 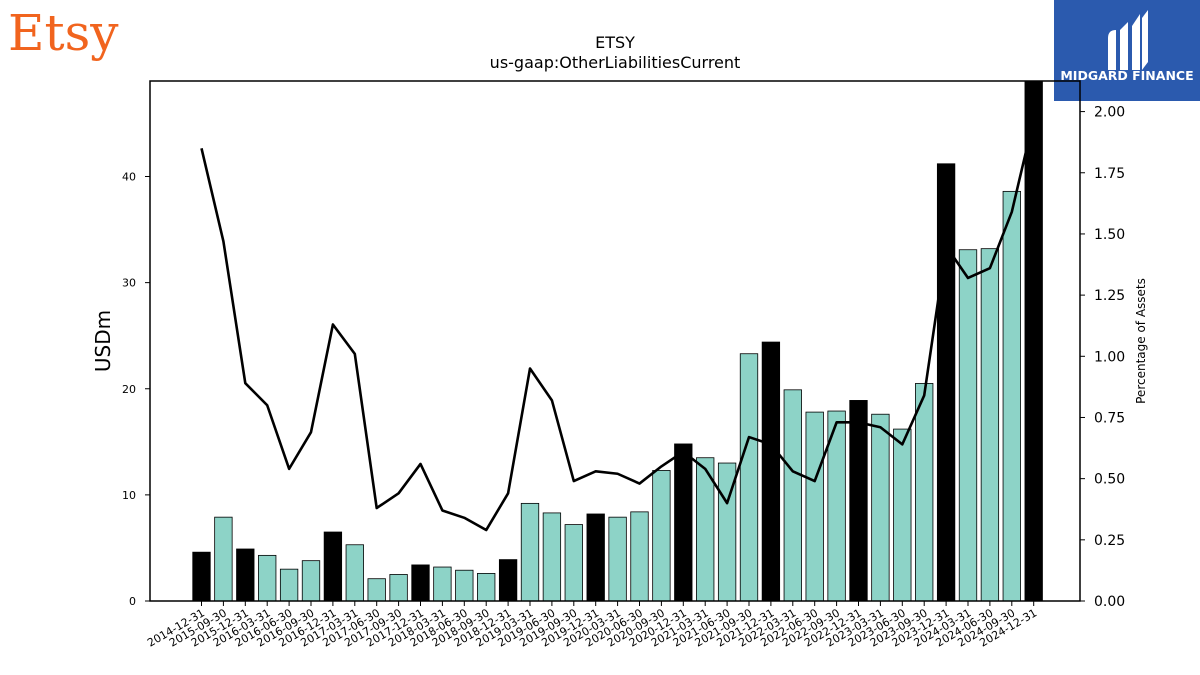 What do you see at coordinates (1109, 480) in the screenshot?
I see `y2-tick-label: 0.50` at bounding box center [1109, 480].